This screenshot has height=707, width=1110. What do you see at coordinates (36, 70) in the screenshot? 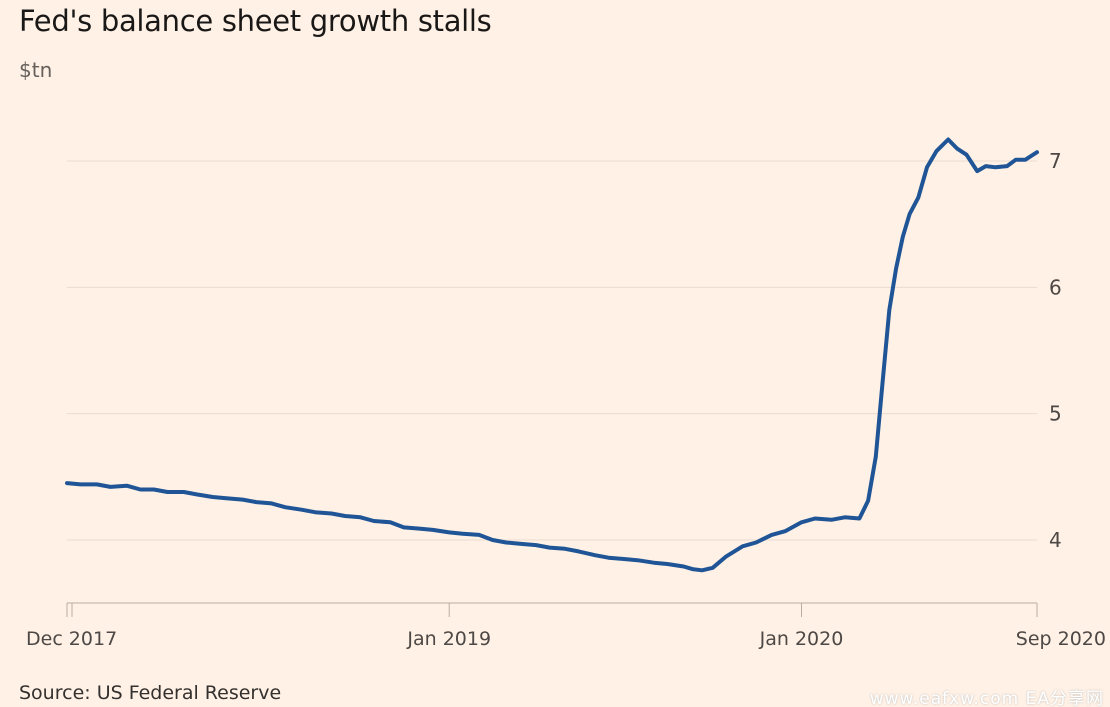
I see `y-axis-unit: $tn` at bounding box center [36, 70].